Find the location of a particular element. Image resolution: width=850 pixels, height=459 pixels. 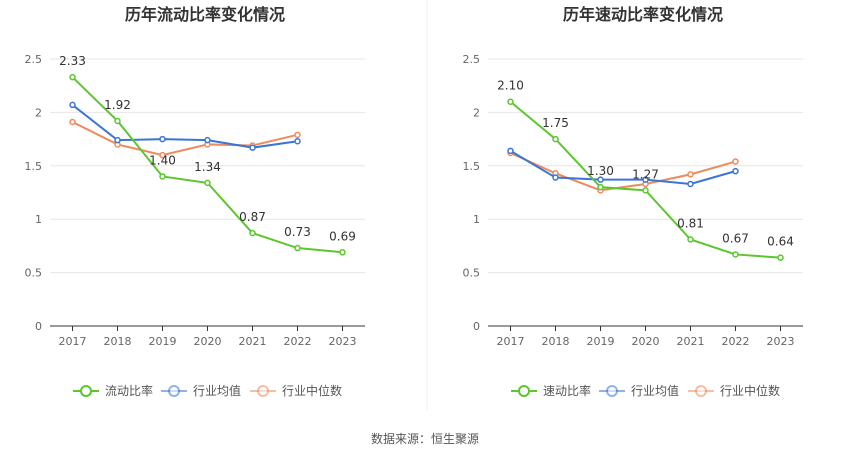

data-label: 1.92 is located at coordinates (117, 105).